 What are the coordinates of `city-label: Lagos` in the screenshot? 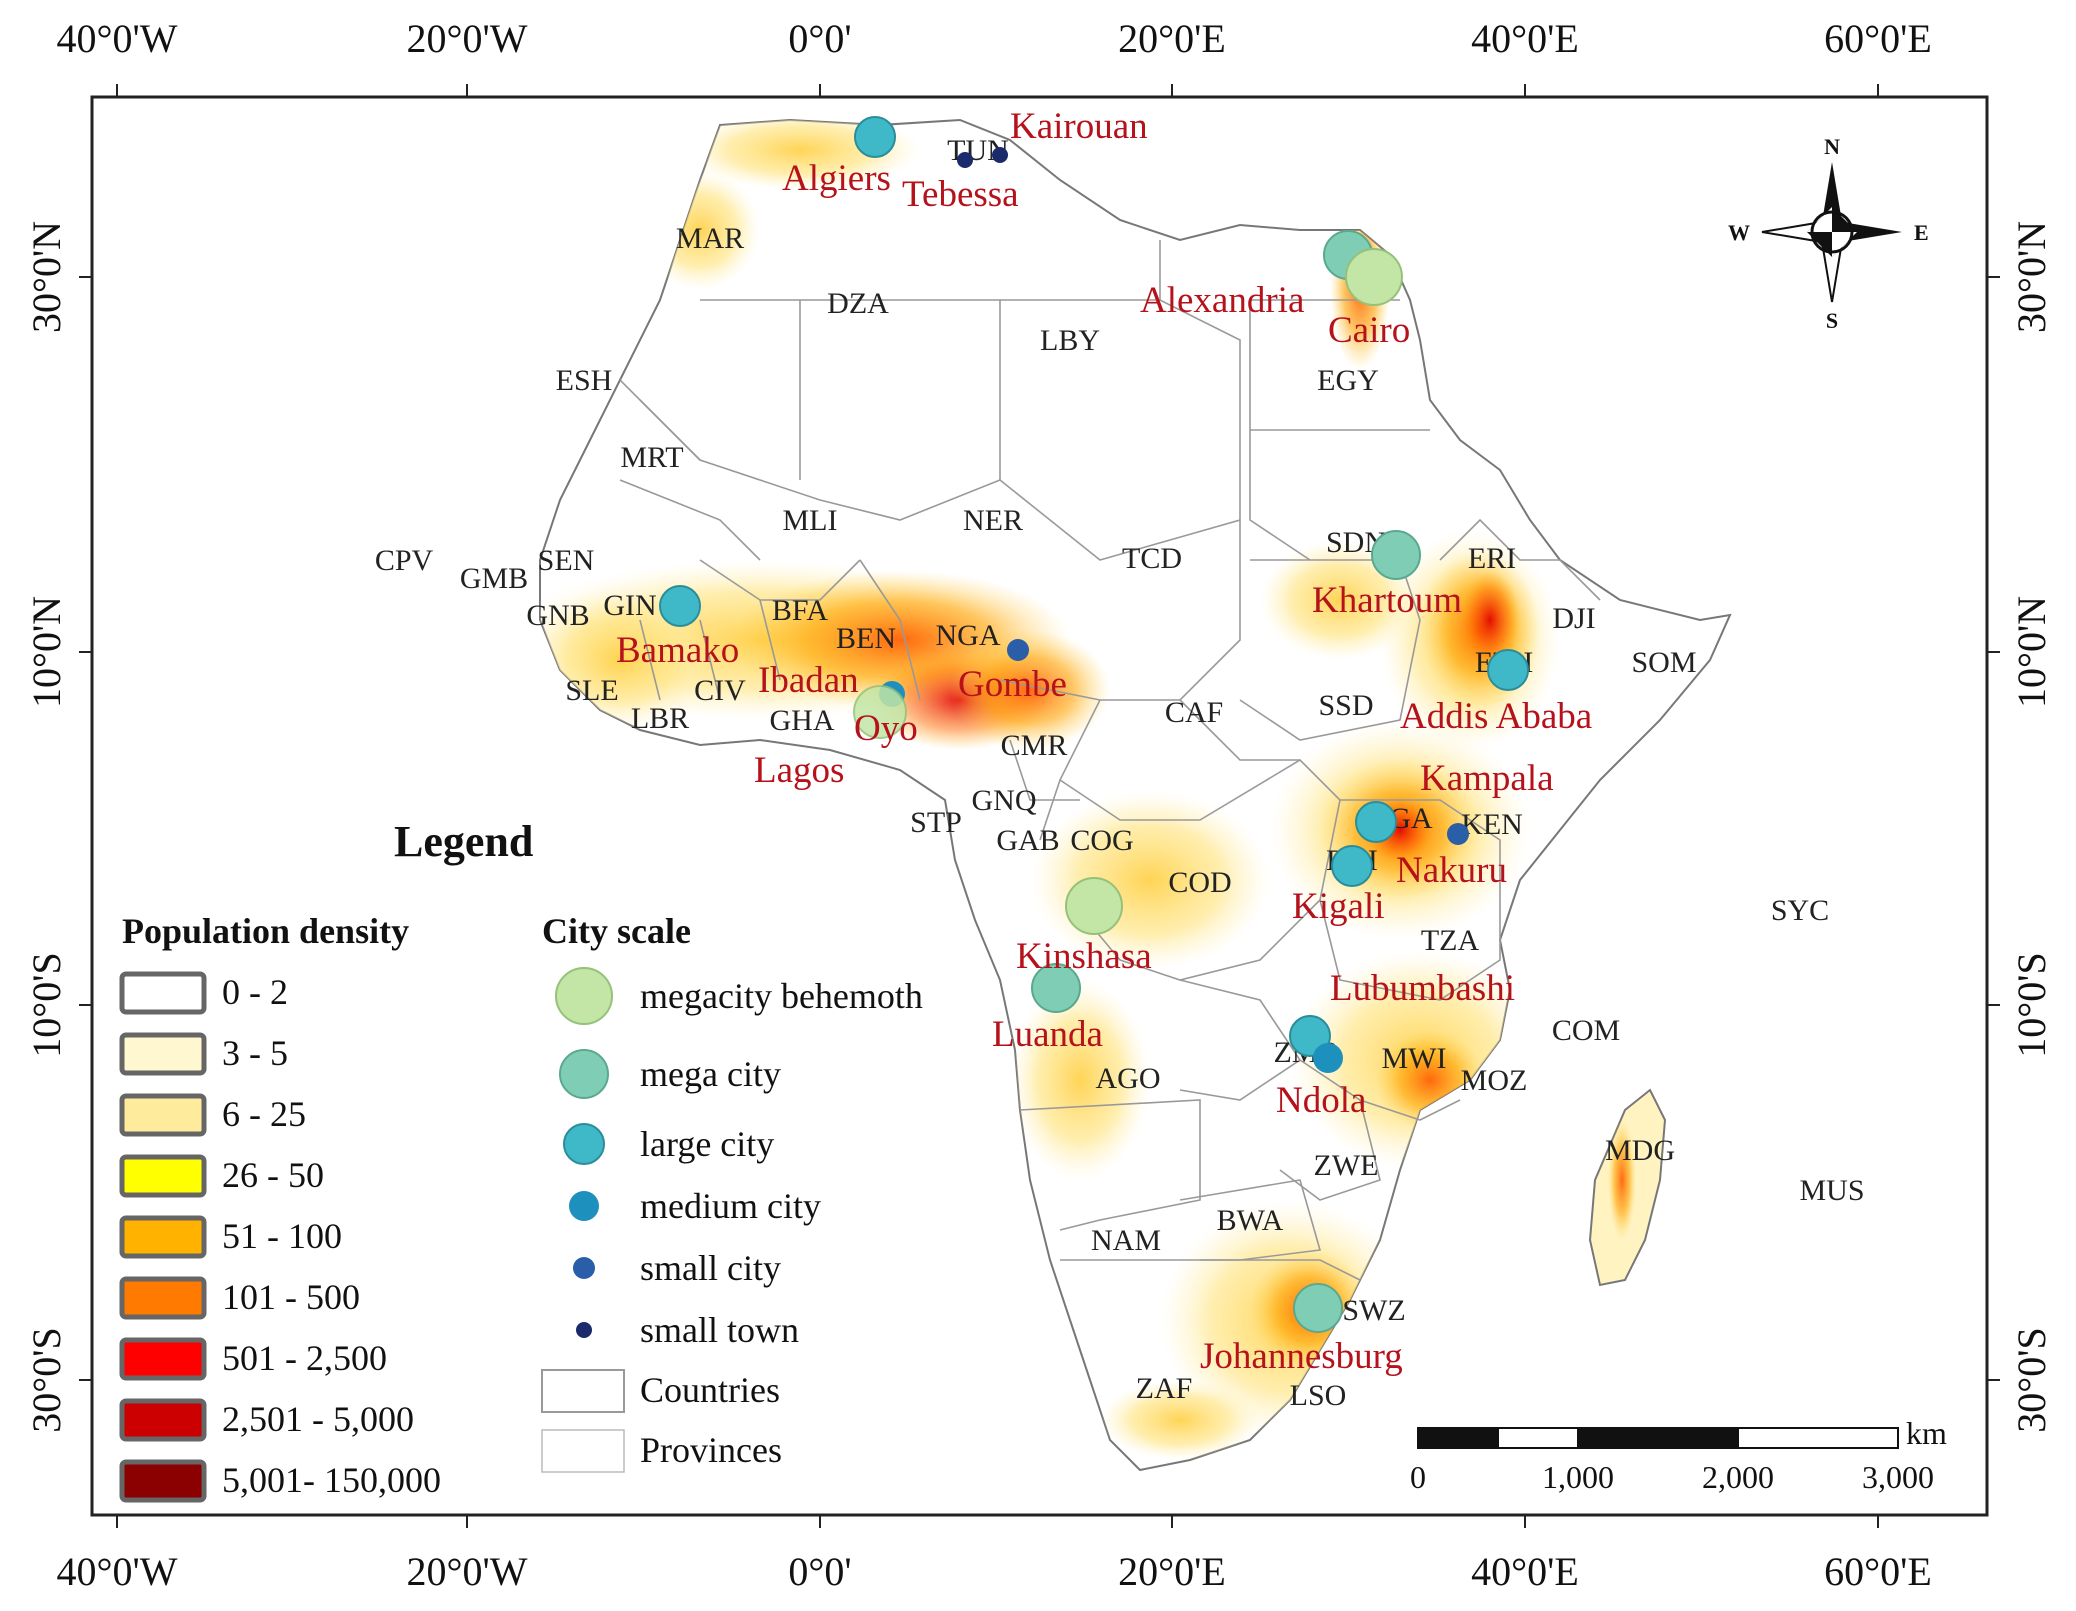 It's located at (799, 770).